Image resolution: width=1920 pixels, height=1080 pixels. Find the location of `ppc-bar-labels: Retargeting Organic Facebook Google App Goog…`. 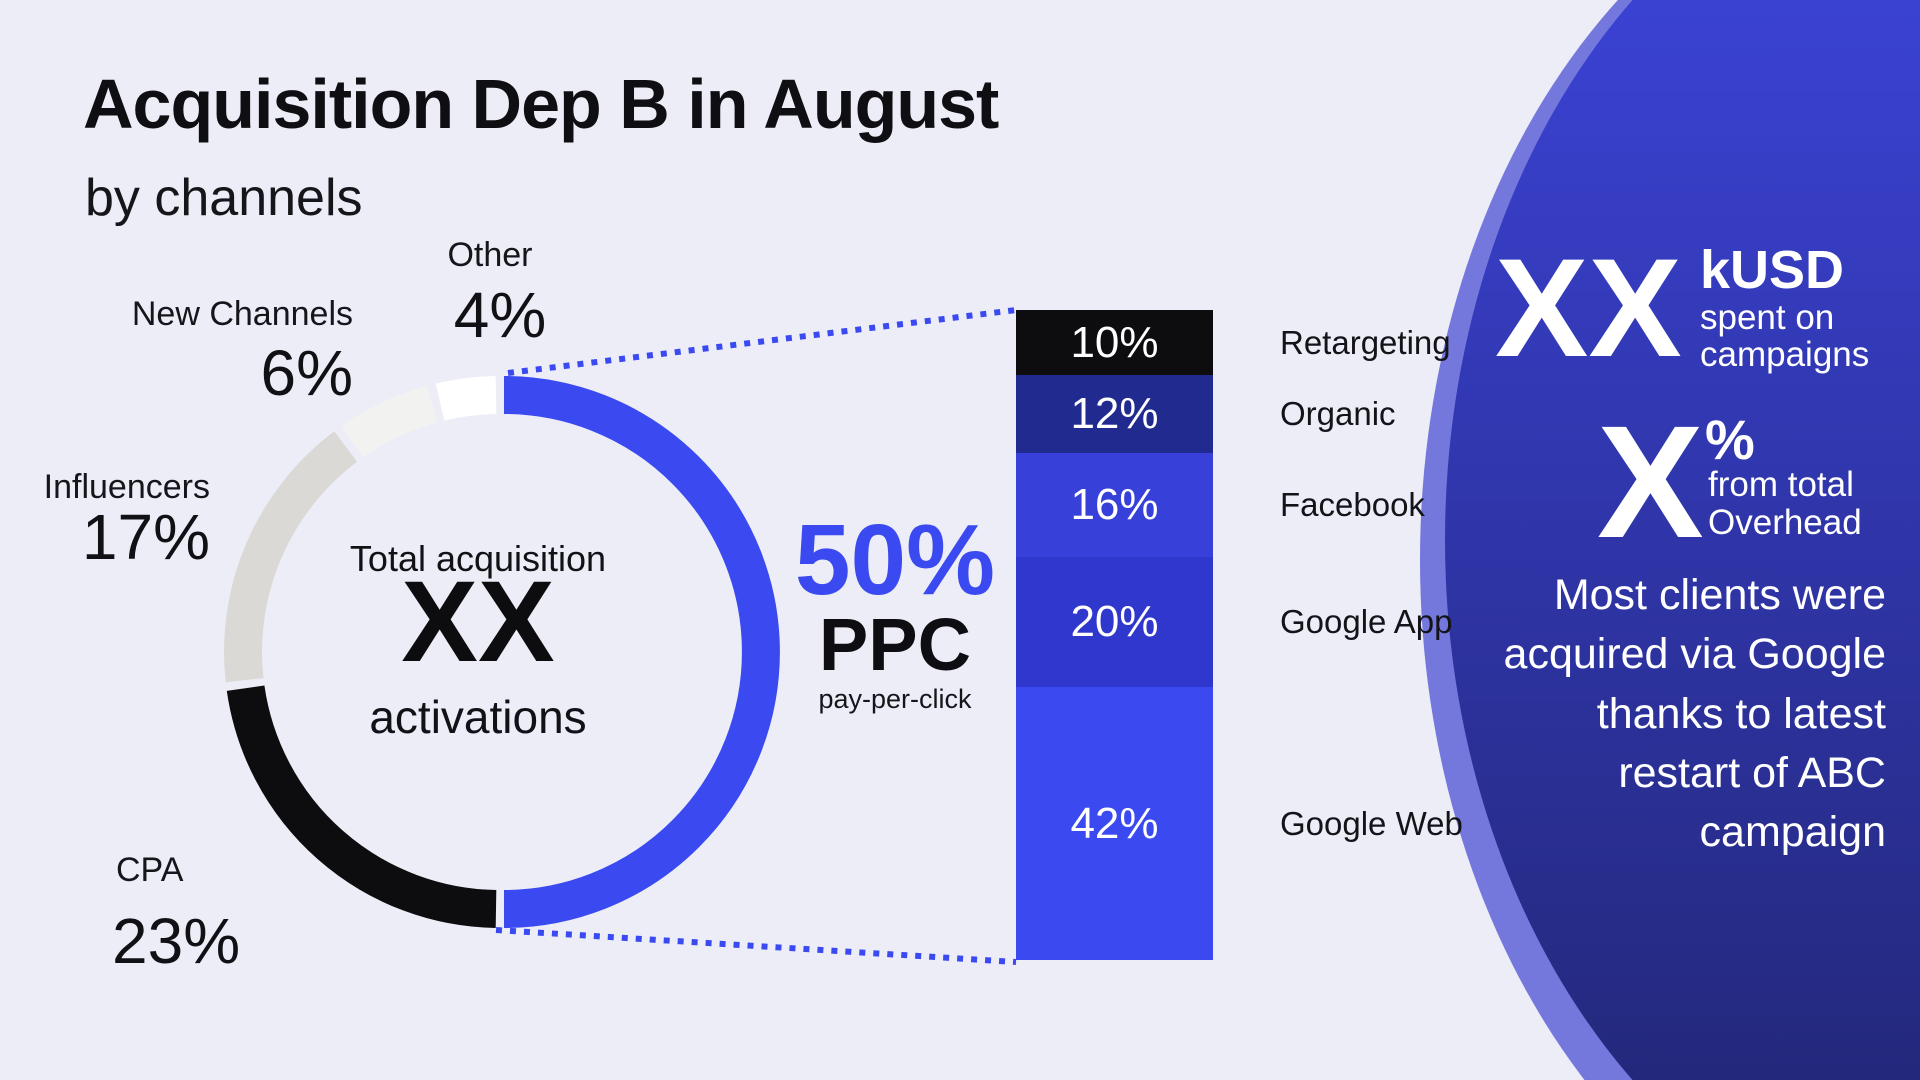

ppc-bar-labels: Retargeting Organic Facebook Google App Goog… is located at coordinates (1440, 635).